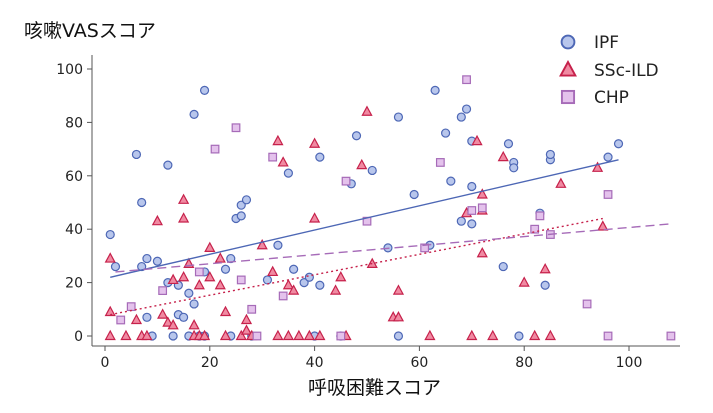 Image resolution: width=713 pixels, height=413 pixels. I want to click on y-tick-label: 60, so click(74, 177).